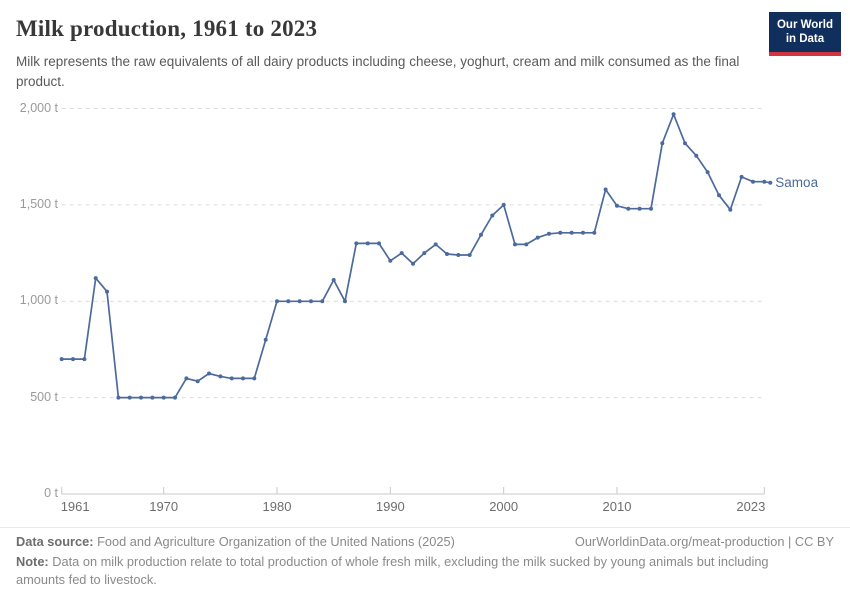  I want to click on data-point-2002, so click(526, 244).